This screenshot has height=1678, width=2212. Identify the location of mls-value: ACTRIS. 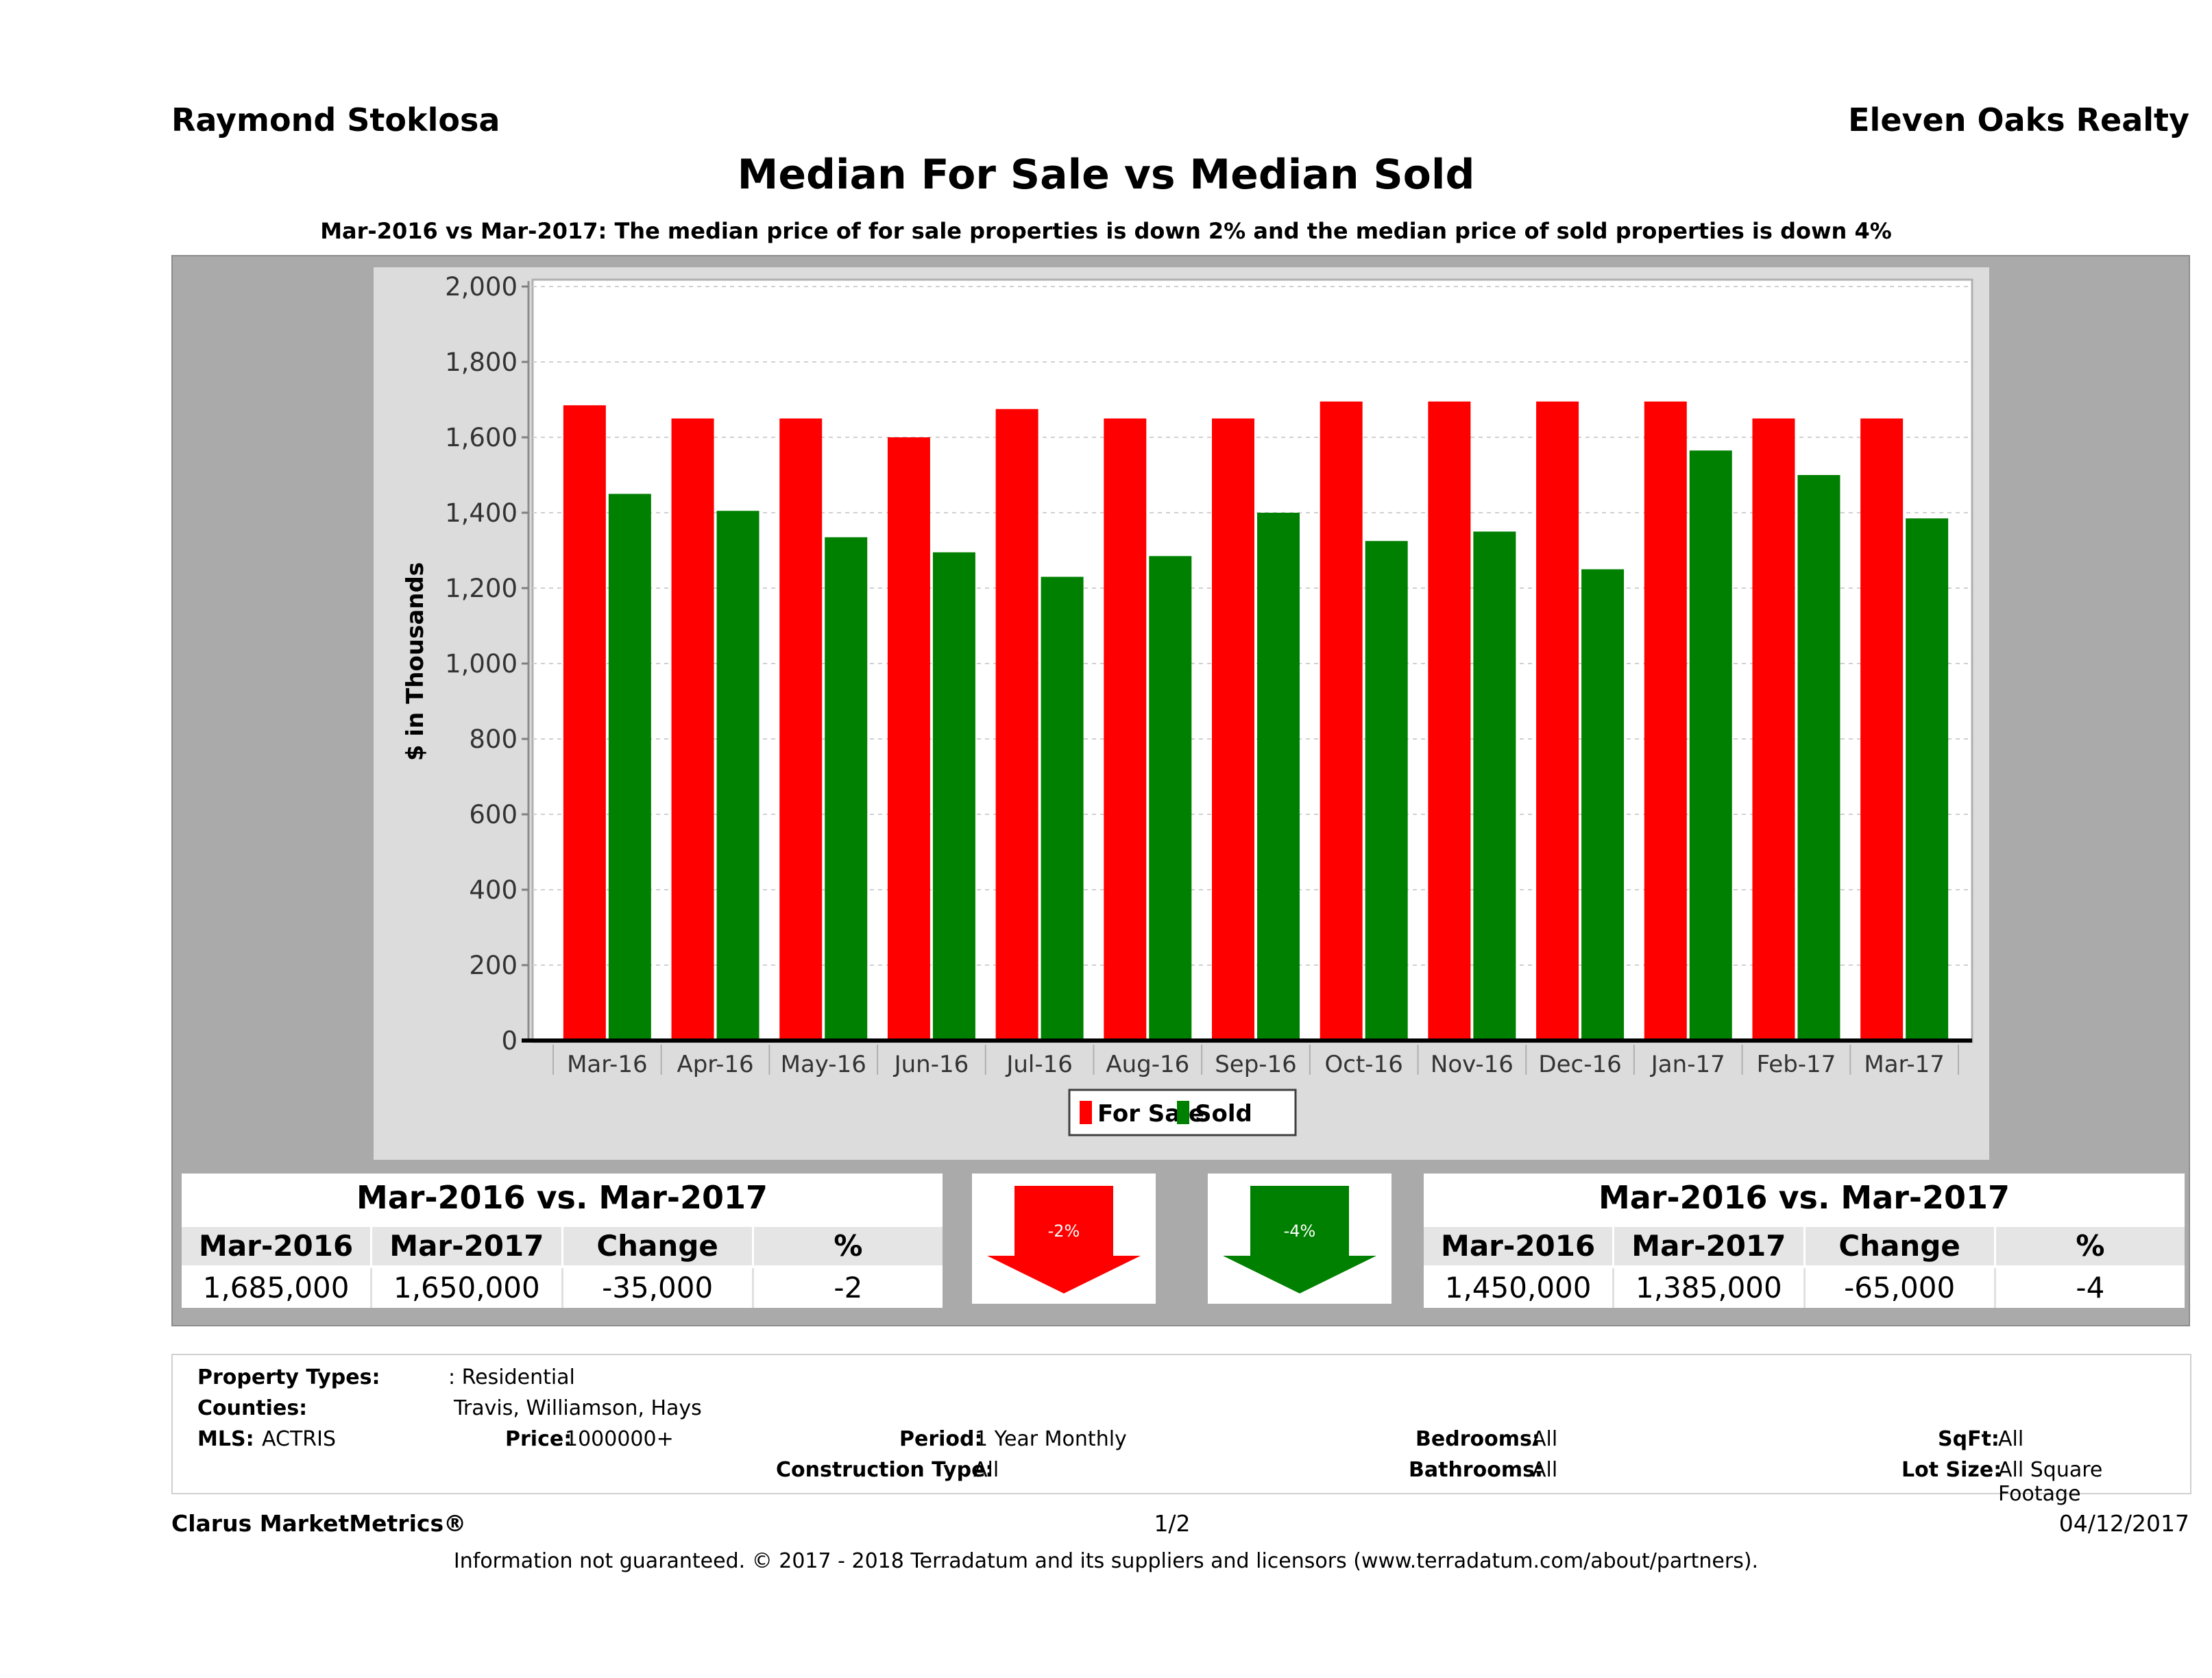
(299, 1439).